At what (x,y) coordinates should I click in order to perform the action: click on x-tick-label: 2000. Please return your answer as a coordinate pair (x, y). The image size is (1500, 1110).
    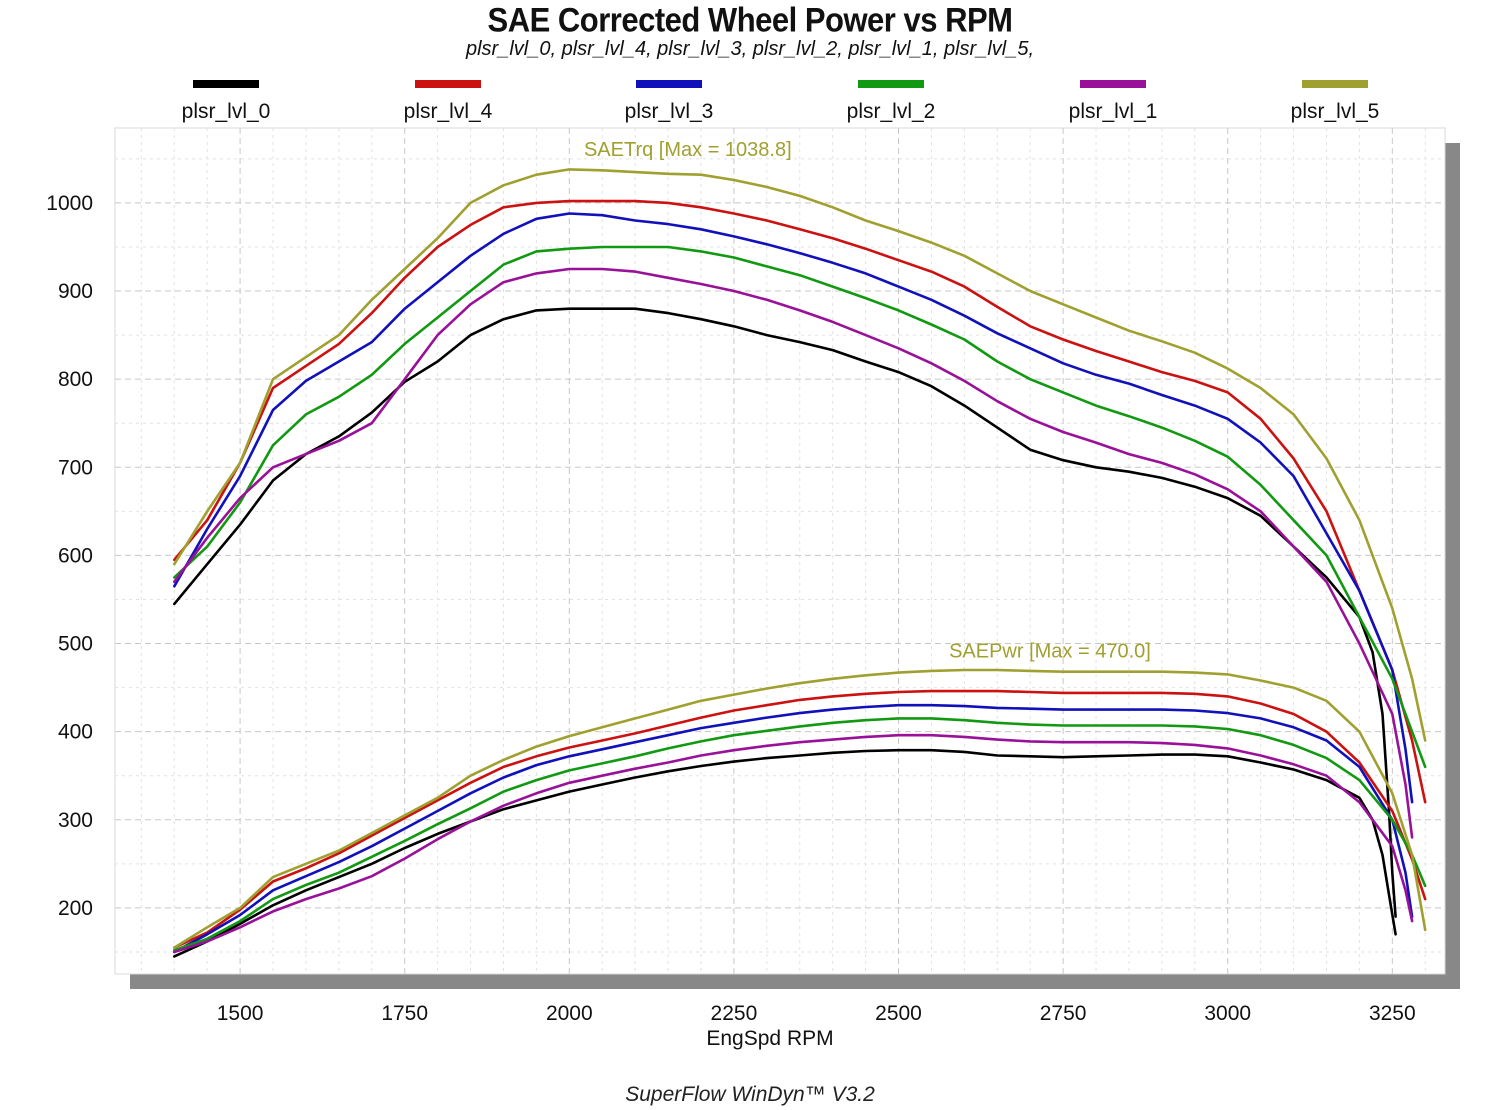
    Looking at the image, I should click on (569, 1013).